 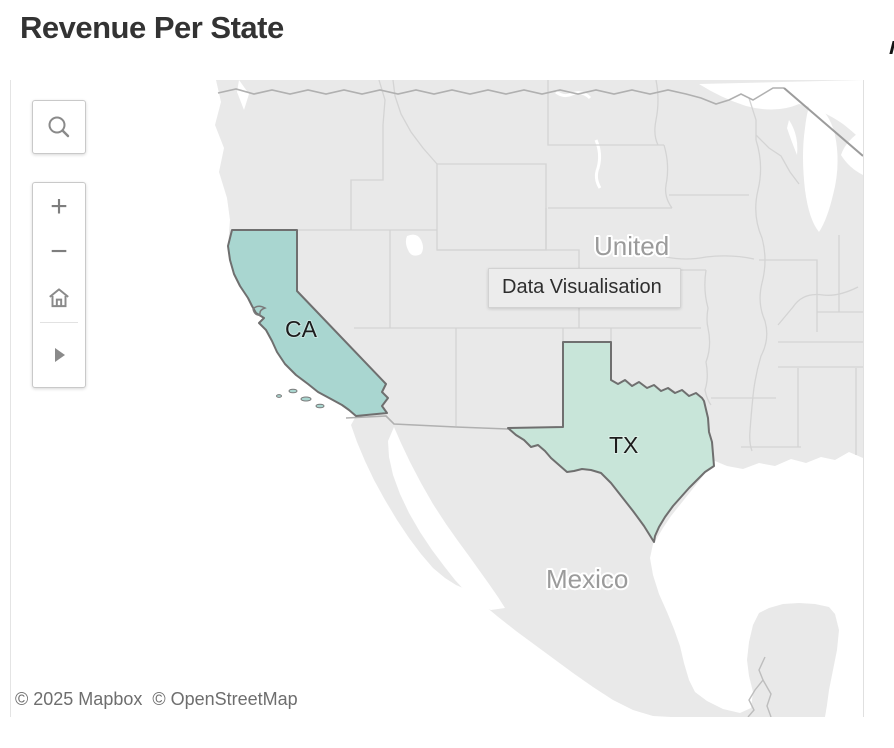 I want to click on missouri-river-sd, so click(x=598, y=164).